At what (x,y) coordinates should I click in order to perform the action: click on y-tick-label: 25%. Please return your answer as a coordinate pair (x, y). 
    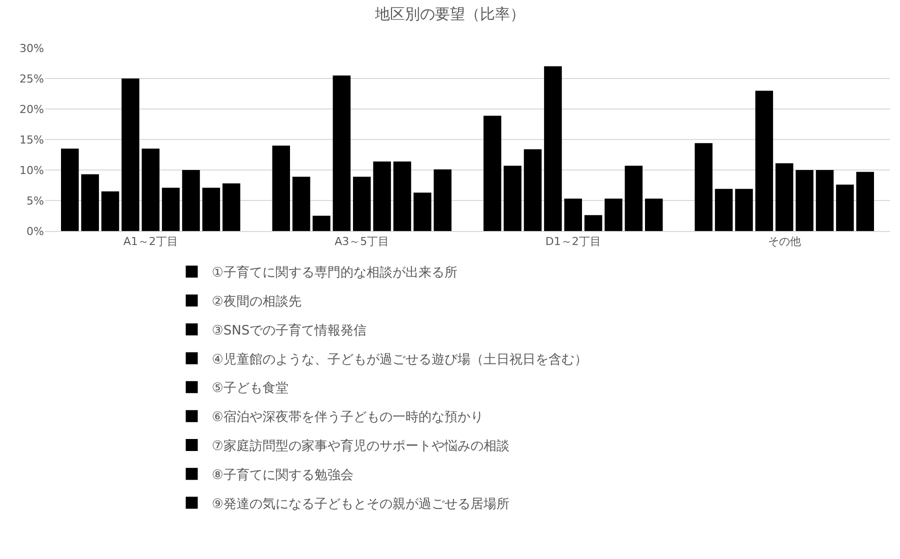
    Looking at the image, I should click on (32, 79).